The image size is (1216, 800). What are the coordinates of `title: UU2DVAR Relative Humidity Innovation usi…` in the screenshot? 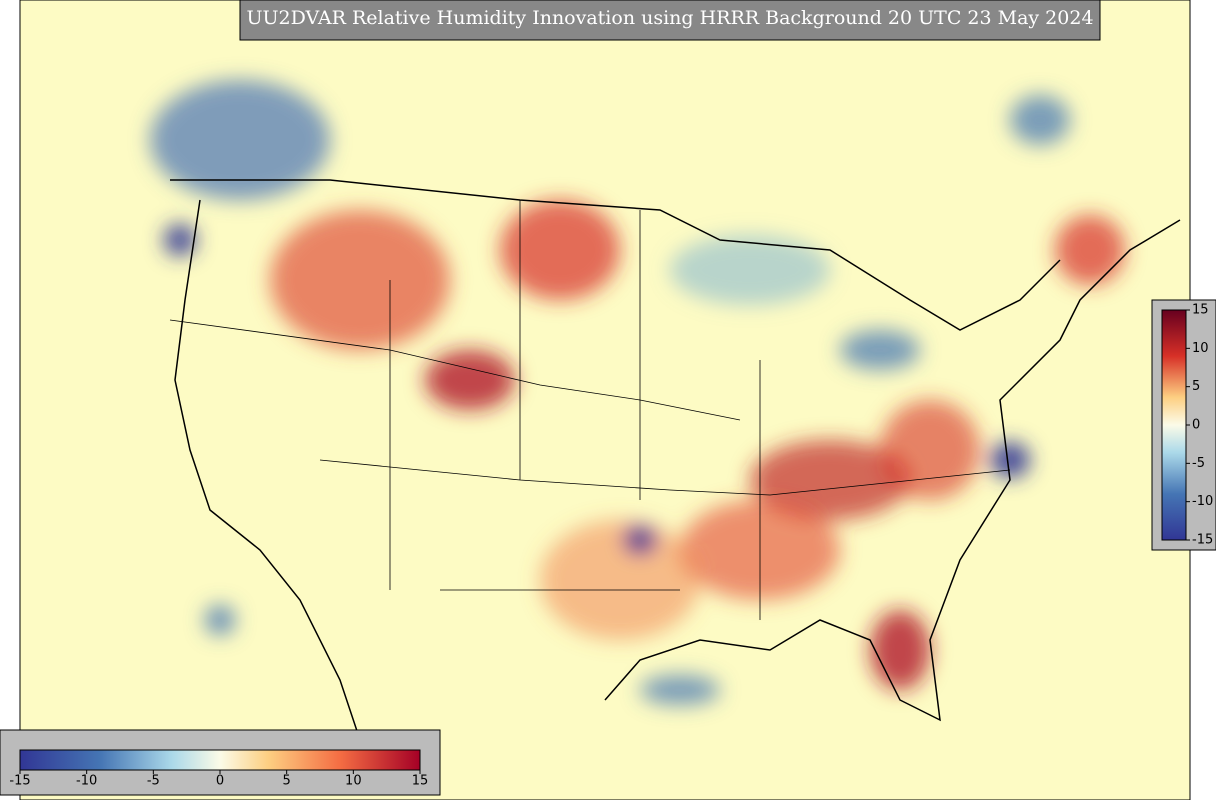 It's located at (669, 18).